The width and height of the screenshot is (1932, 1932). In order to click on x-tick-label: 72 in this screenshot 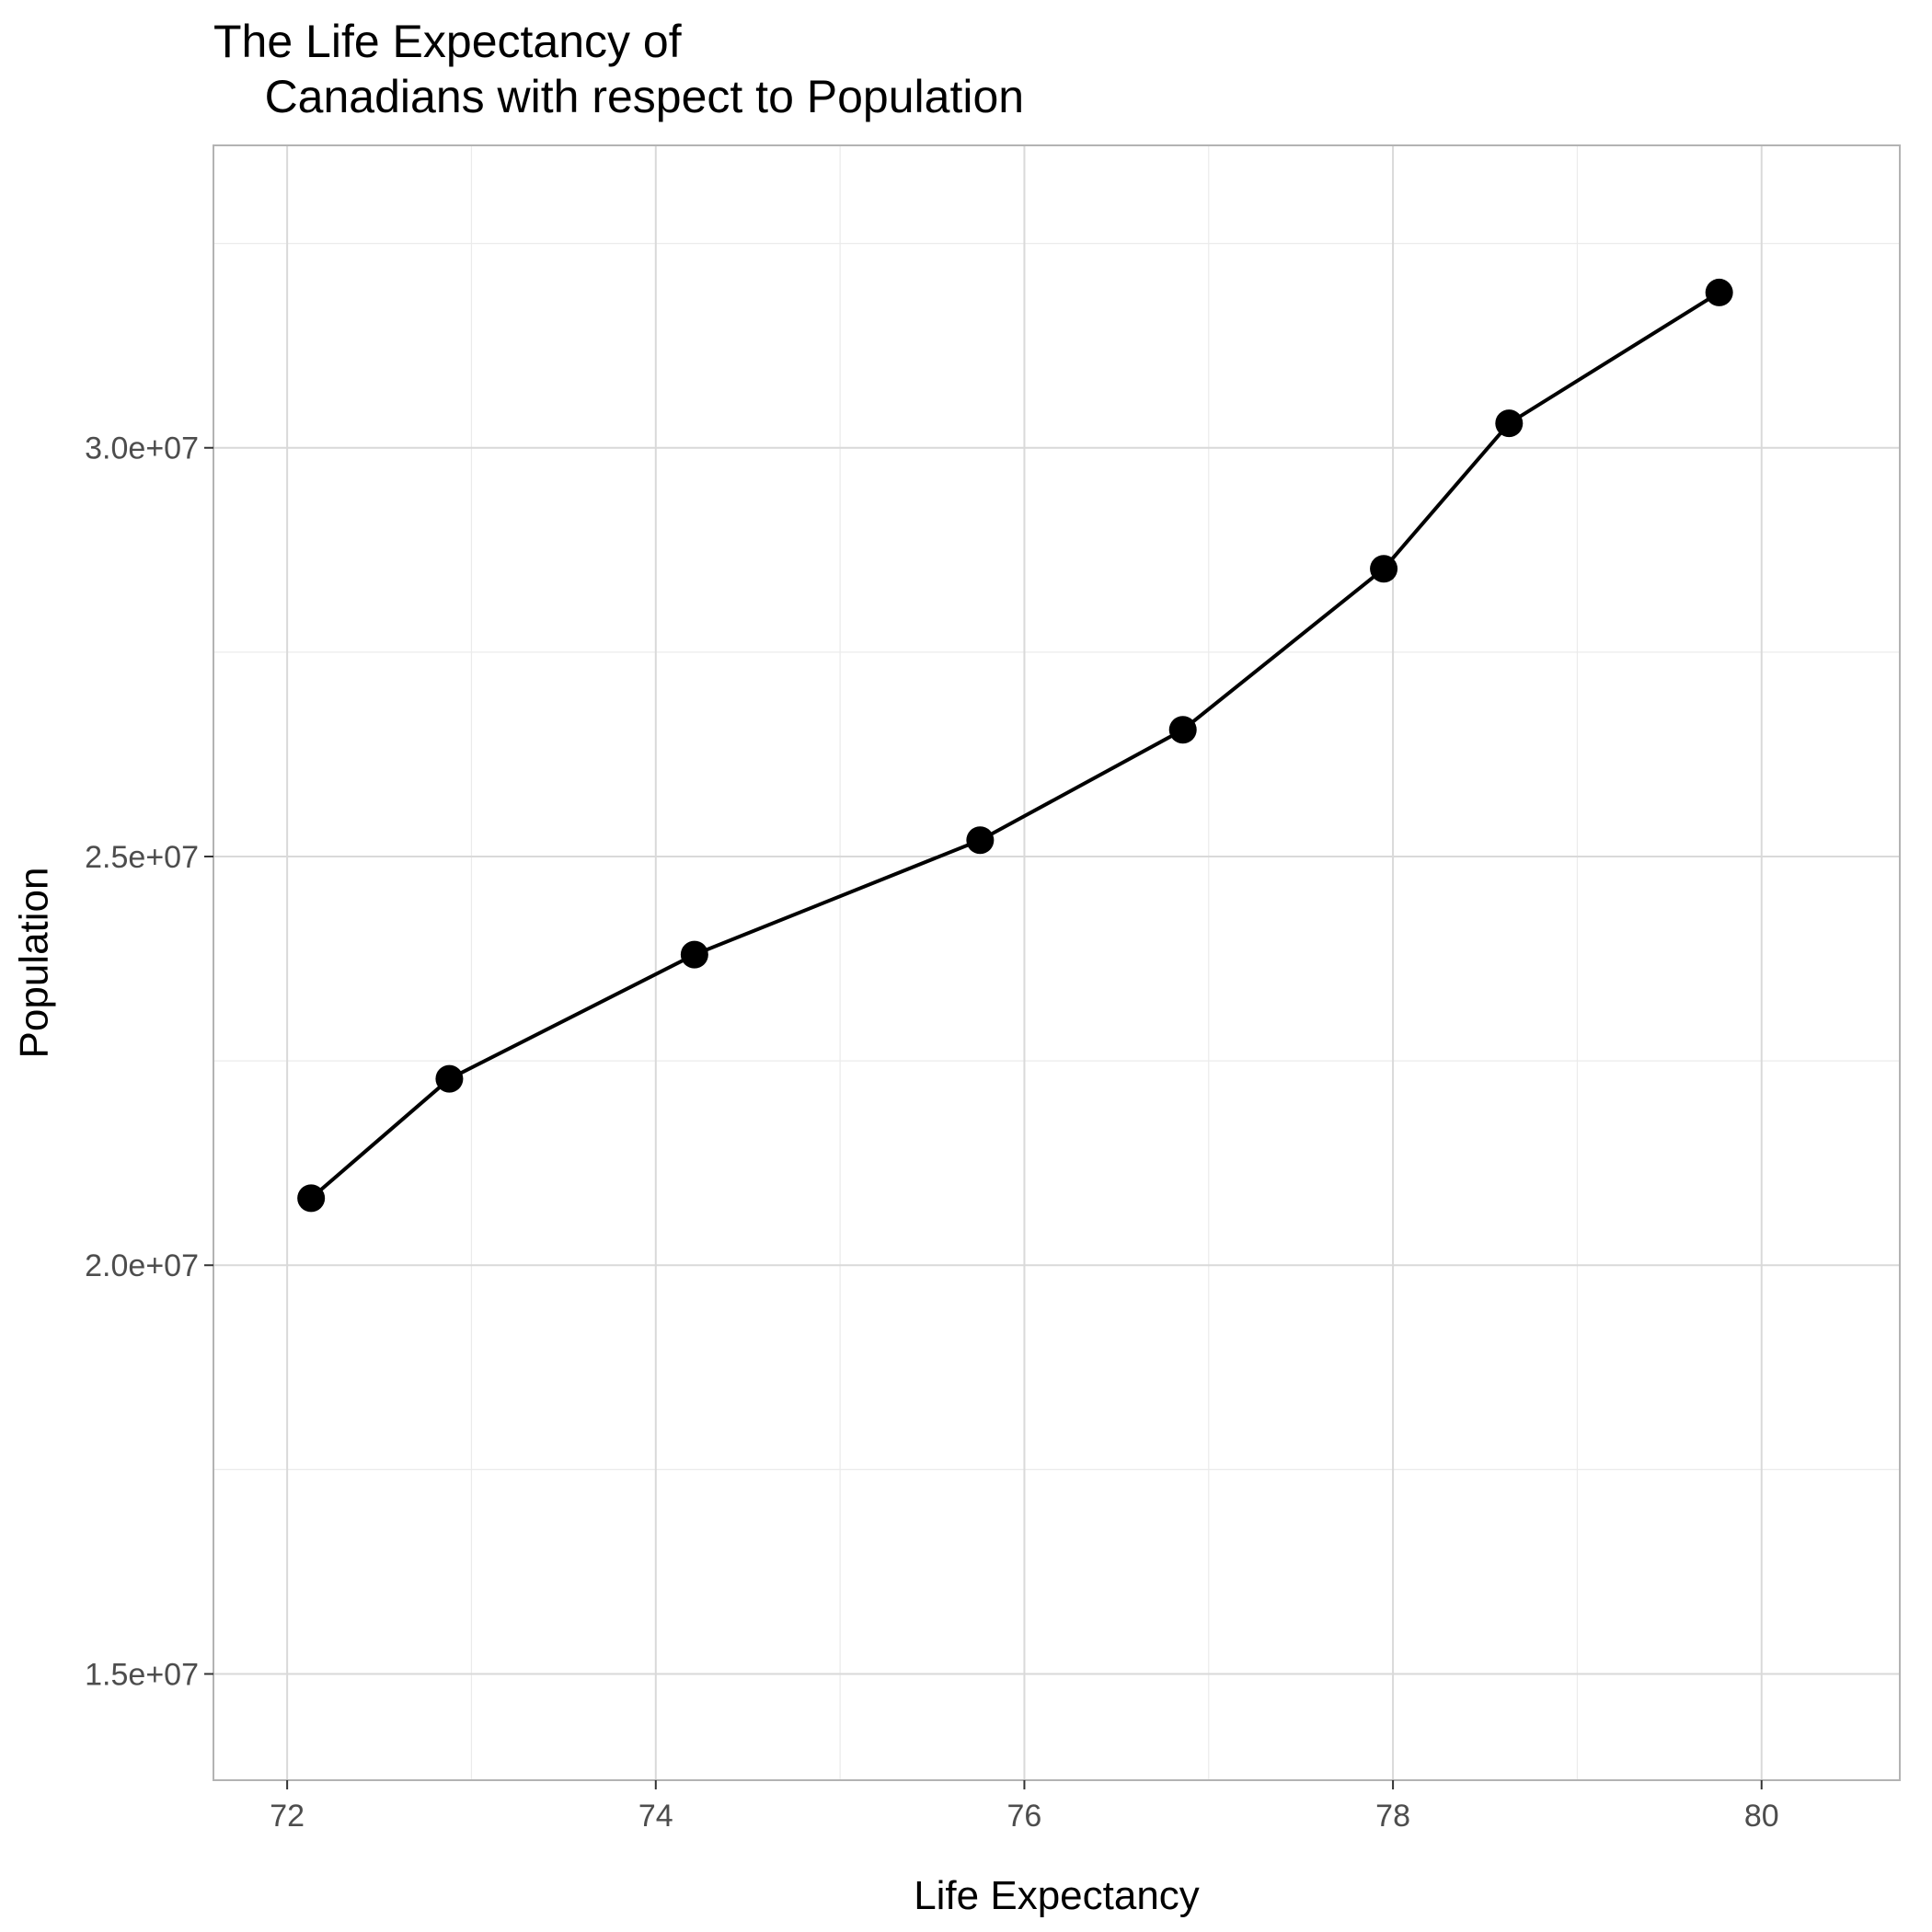, I will do `click(287, 1816)`.